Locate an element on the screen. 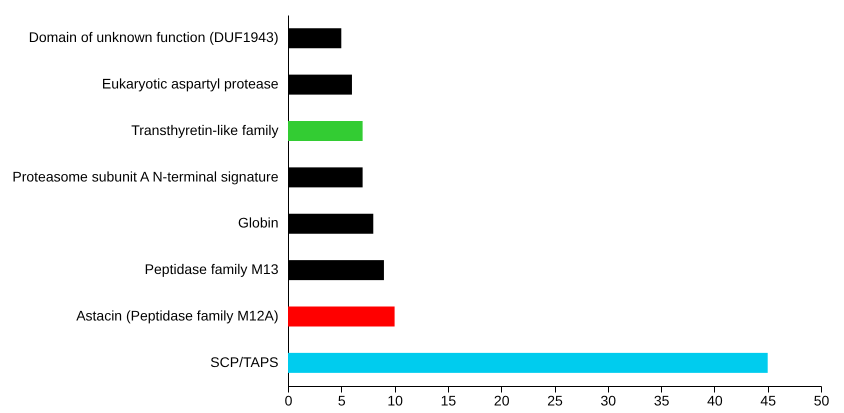  y-tick-label: Peptidase family M13 is located at coordinates (211, 269).